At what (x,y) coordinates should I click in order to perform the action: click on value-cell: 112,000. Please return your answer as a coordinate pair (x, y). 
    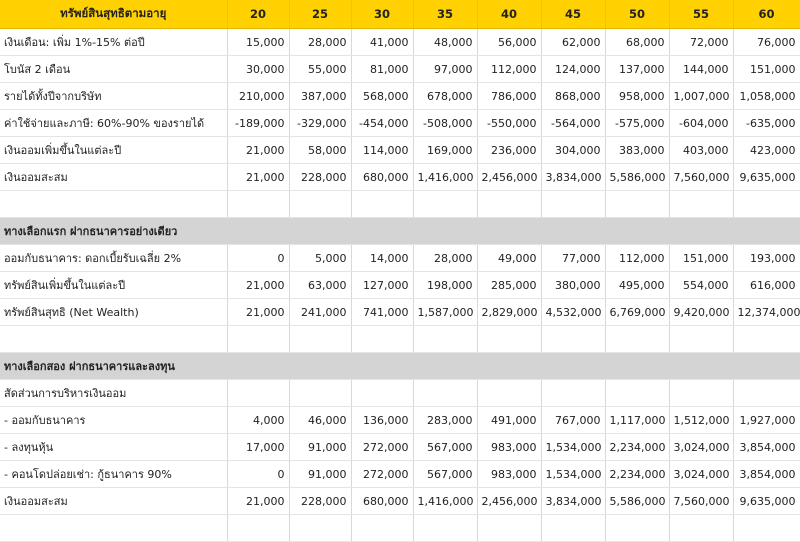
    Looking at the image, I should click on (509, 69).